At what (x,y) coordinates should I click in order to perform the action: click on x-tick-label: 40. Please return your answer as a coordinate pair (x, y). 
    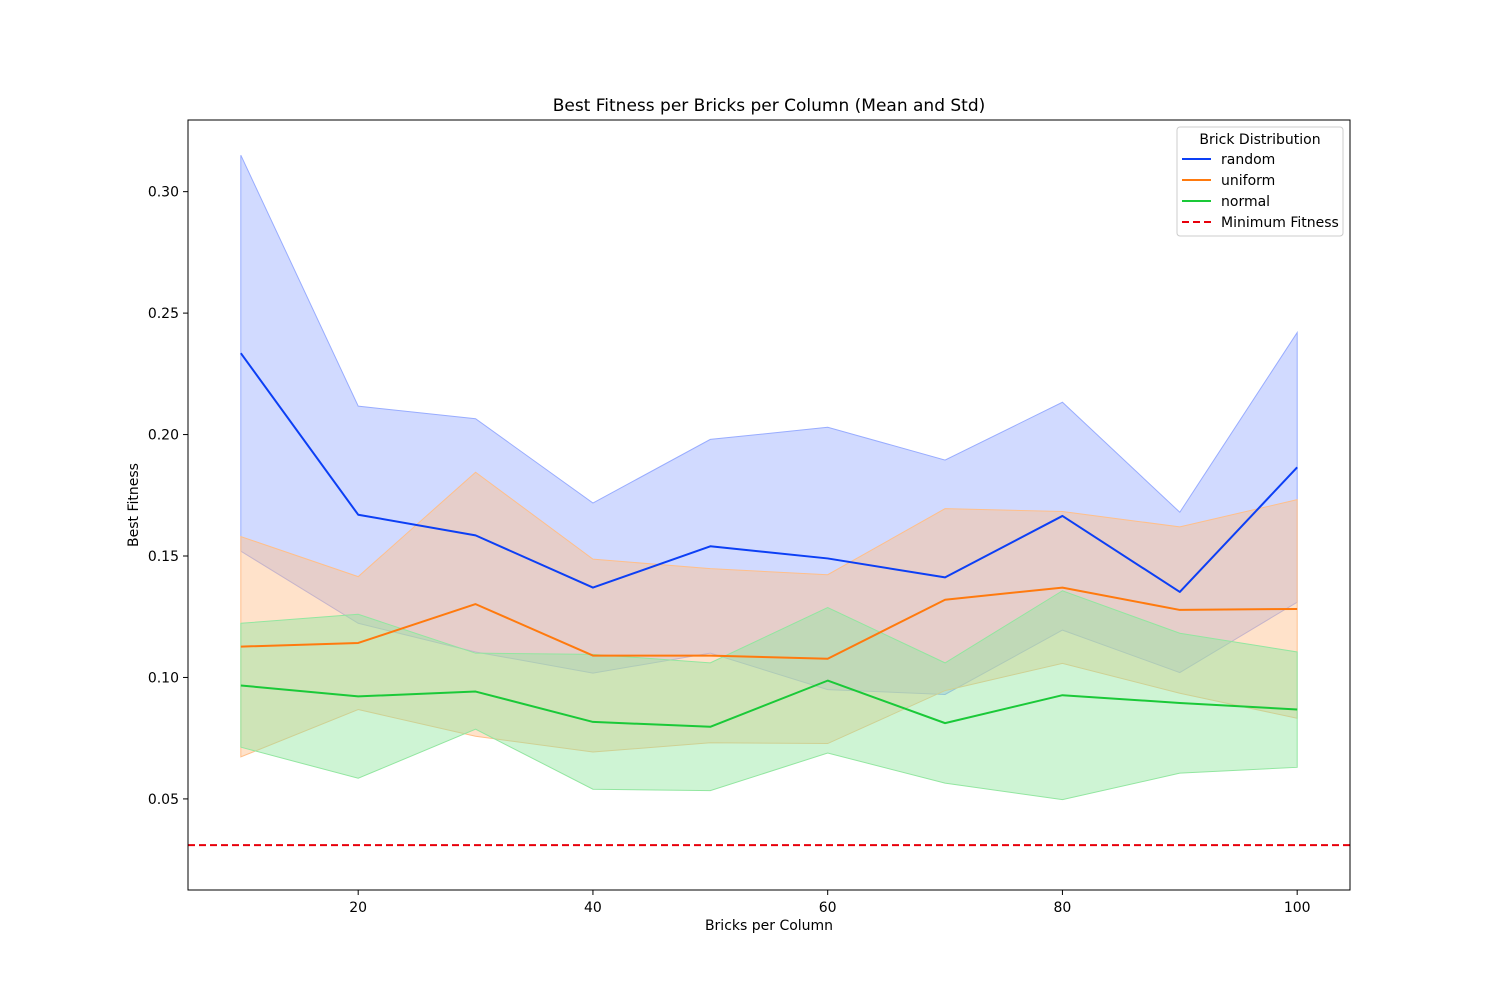
    Looking at the image, I should click on (593, 908).